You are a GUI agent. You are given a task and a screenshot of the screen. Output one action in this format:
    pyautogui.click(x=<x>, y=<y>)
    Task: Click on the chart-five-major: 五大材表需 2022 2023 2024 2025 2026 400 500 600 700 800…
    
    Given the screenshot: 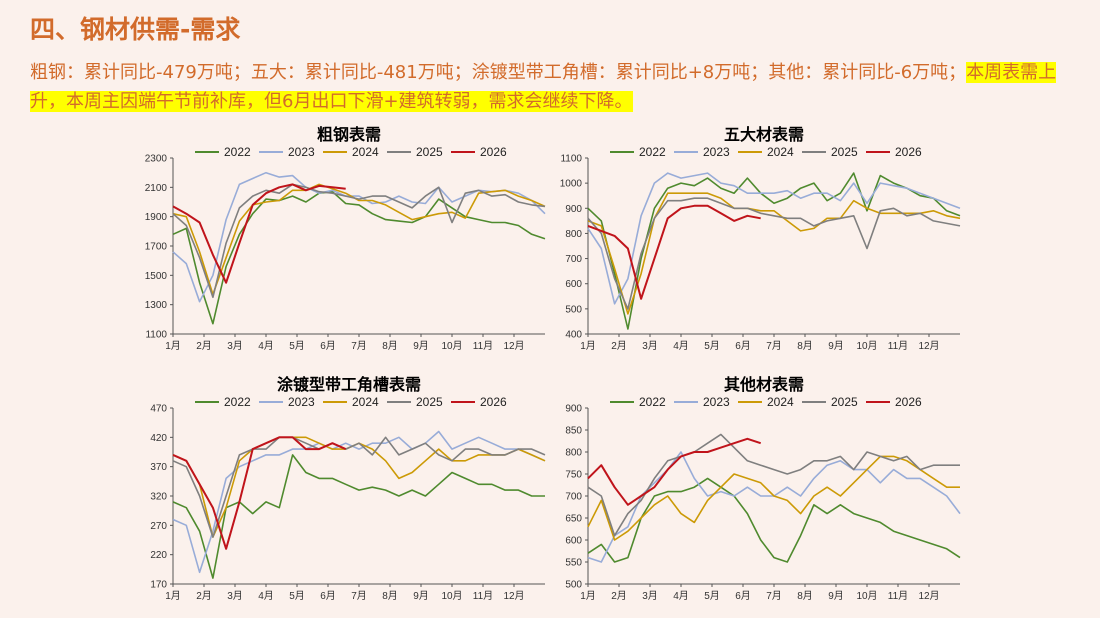 What is the action you would take?
    pyautogui.click(x=760, y=238)
    